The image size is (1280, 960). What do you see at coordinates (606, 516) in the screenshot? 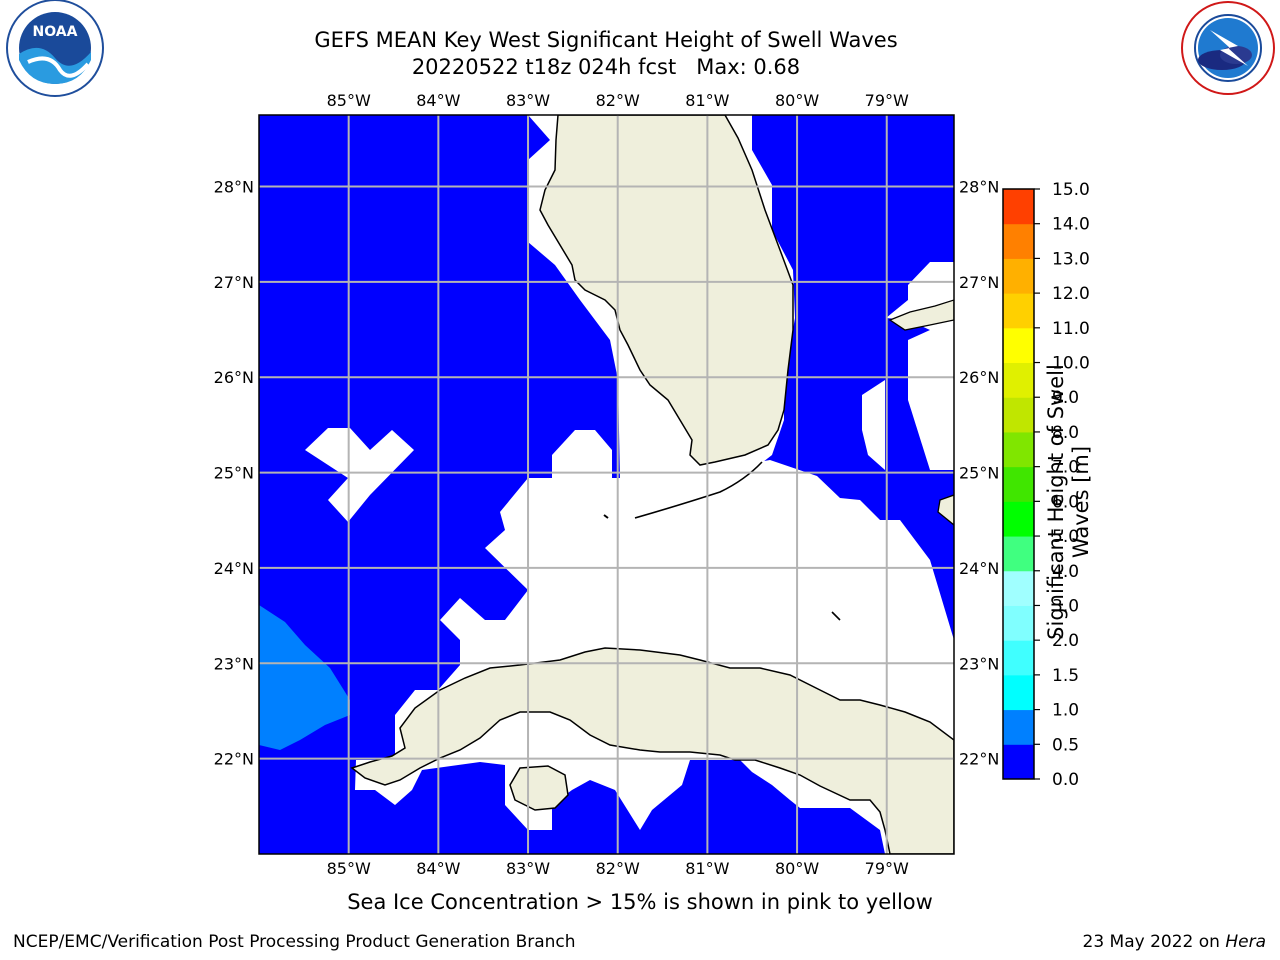
I see `keys-islet` at bounding box center [606, 516].